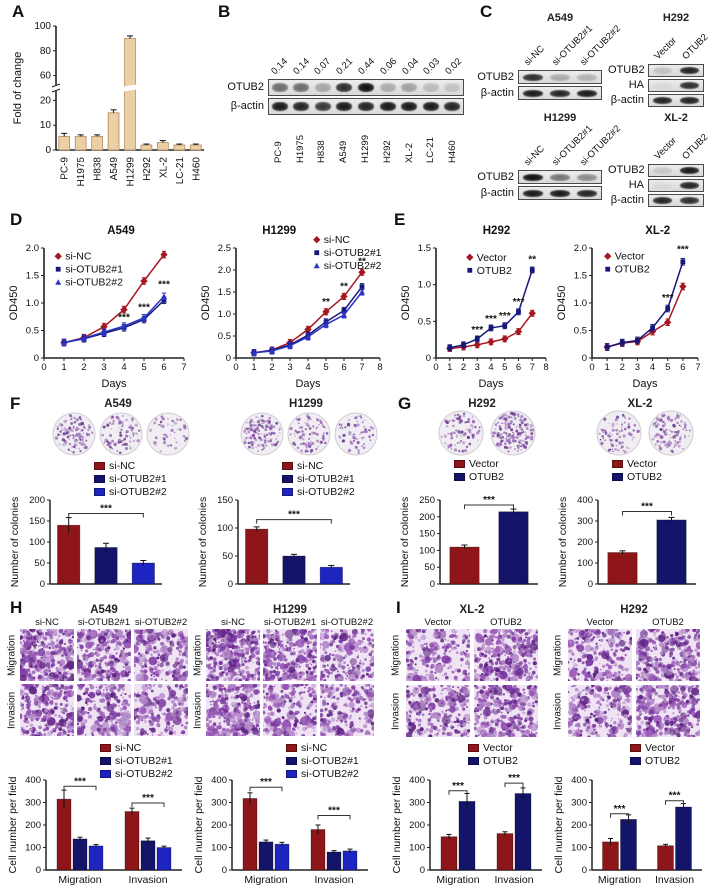 The height and width of the screenshot is (890, 710). I want to click on svg-text: Number of colonies, so click(563, 542).